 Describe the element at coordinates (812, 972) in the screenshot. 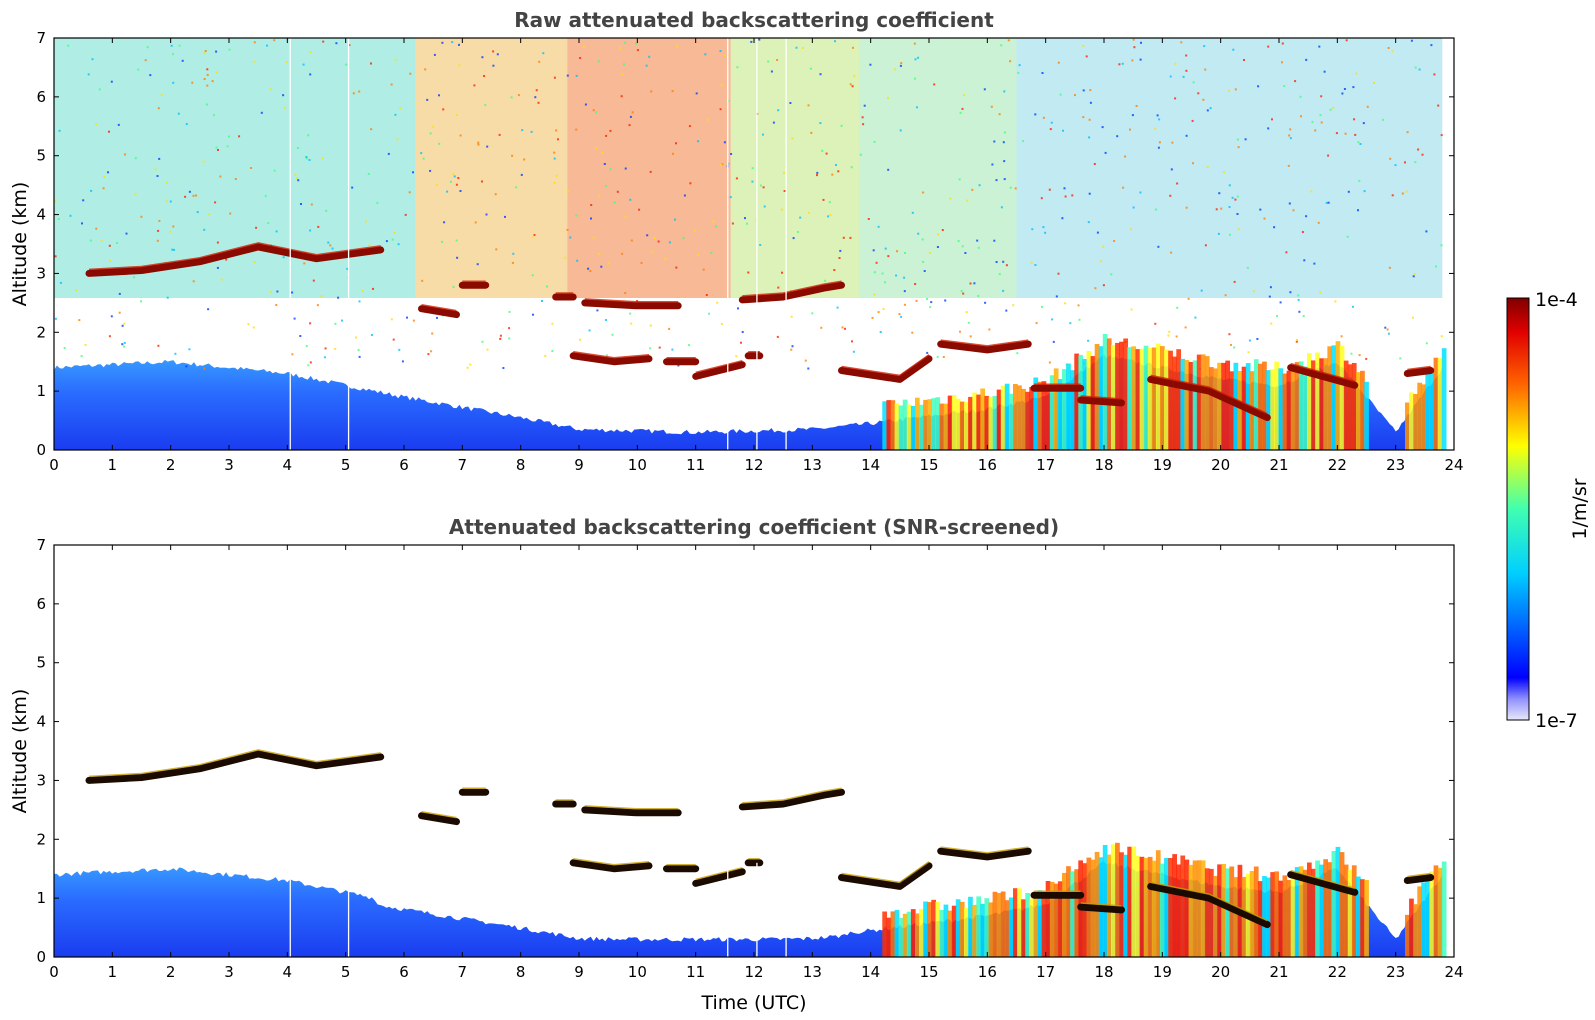

I see `x-tick-label: 13` at that location.